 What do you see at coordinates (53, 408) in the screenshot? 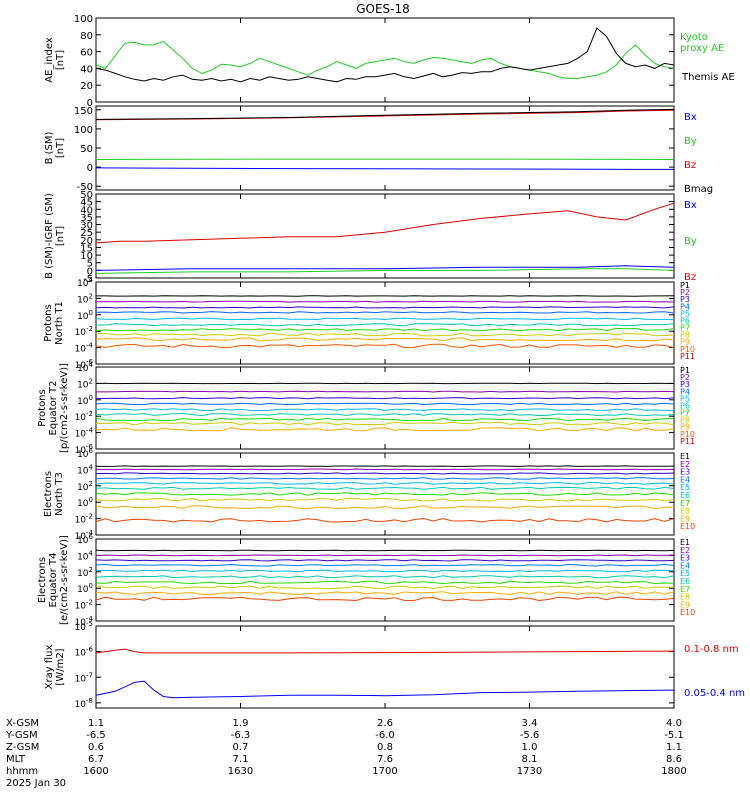
I see `y-axis-label: ProtonsEquator T2[p/(cm2-s-sr-keV)]` at bounding box center [53, 408].